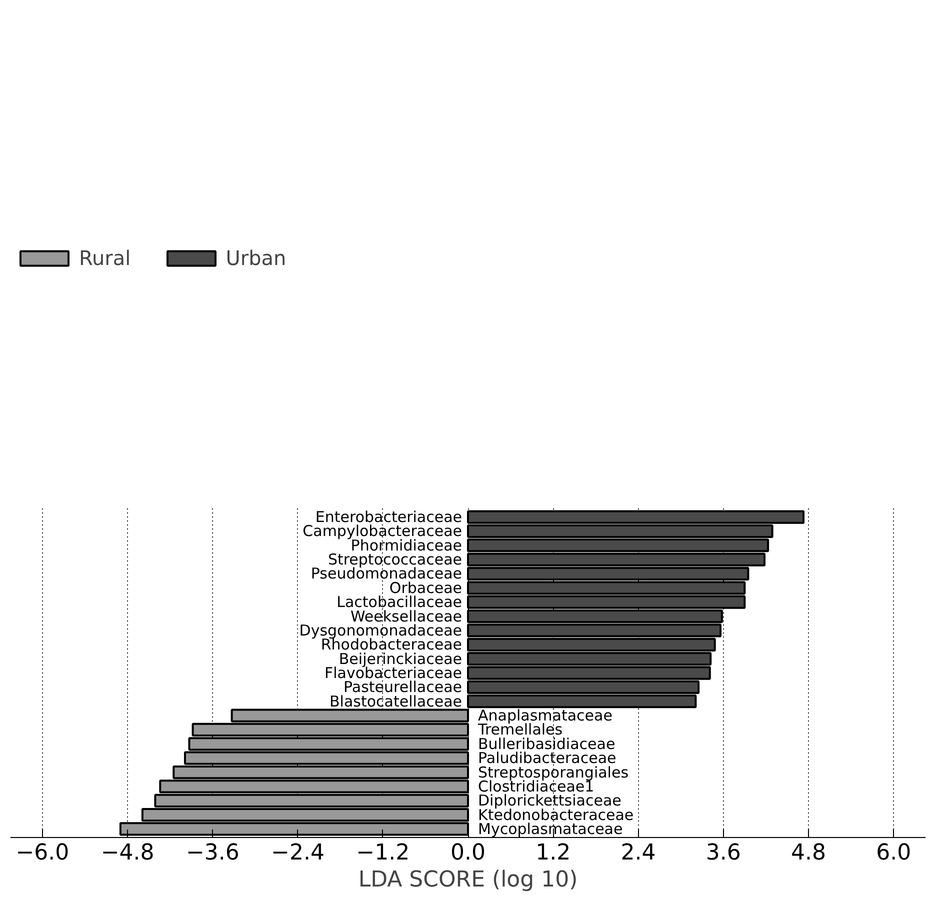  I want to click on y-tick-label: Beijerinckiaceae, so click(400, 659).